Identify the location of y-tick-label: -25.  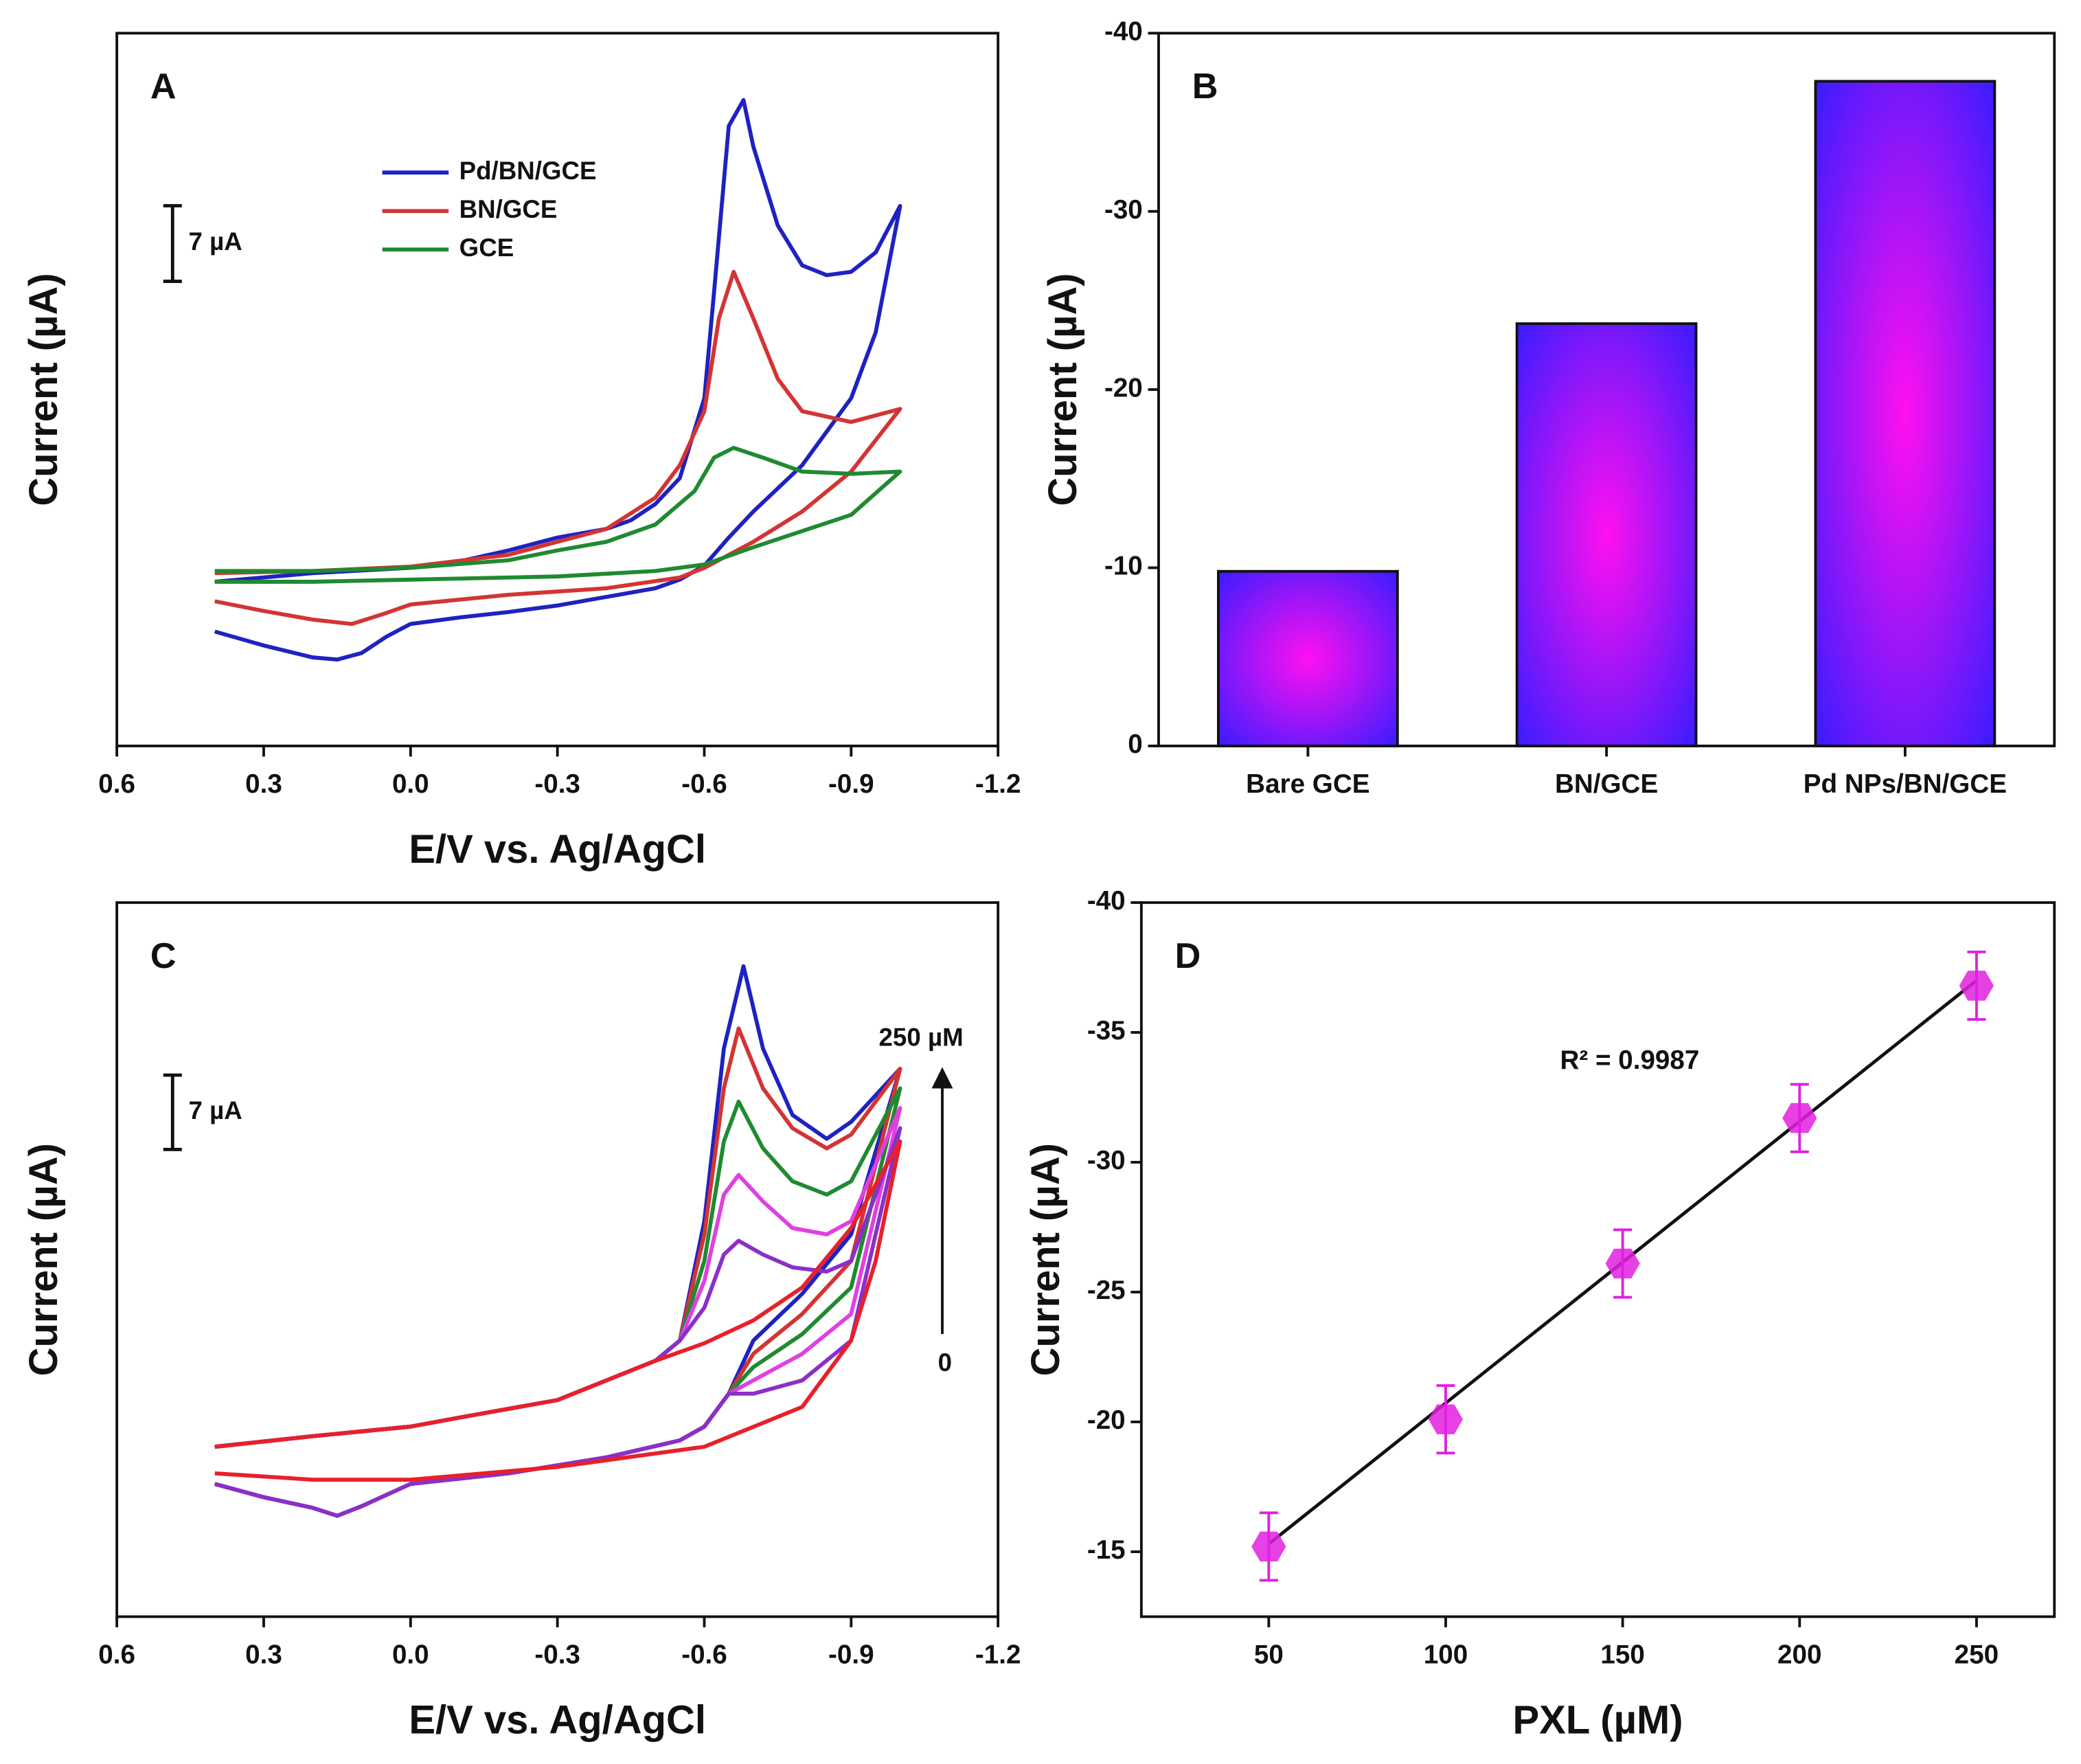
(1106, 1290).